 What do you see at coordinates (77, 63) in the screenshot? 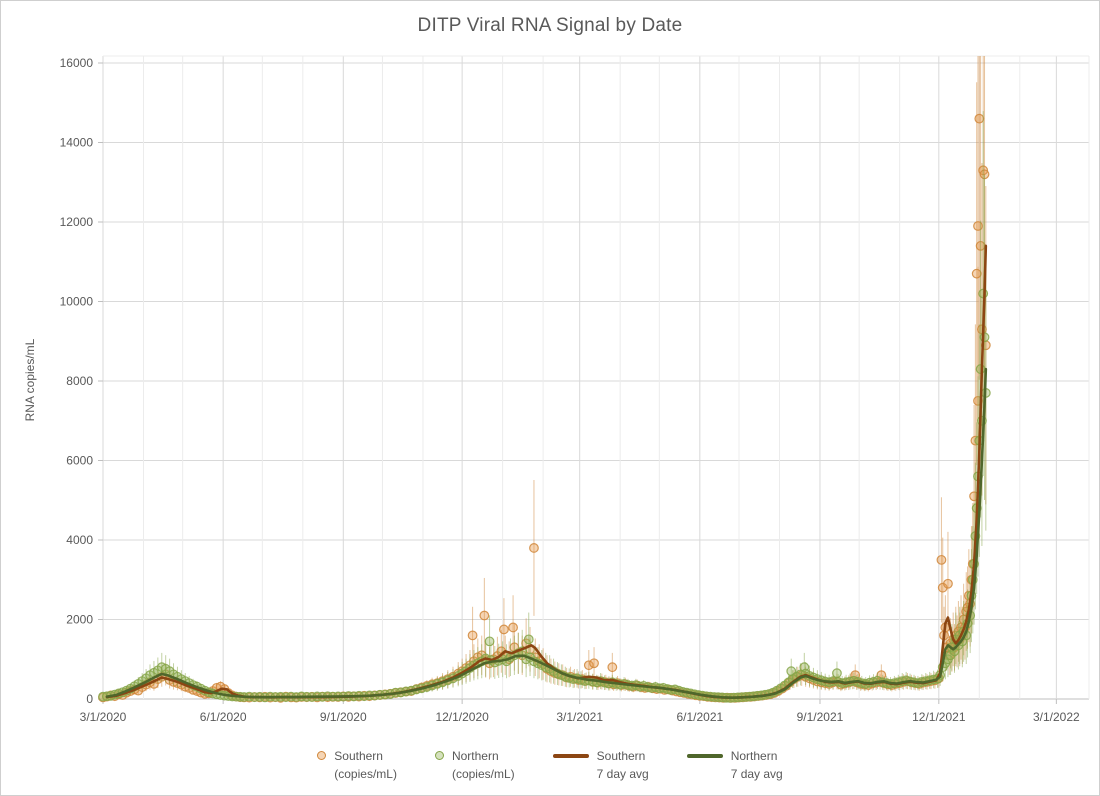
I see `y-tick-label: 16000` at bounding box center [77, 63].